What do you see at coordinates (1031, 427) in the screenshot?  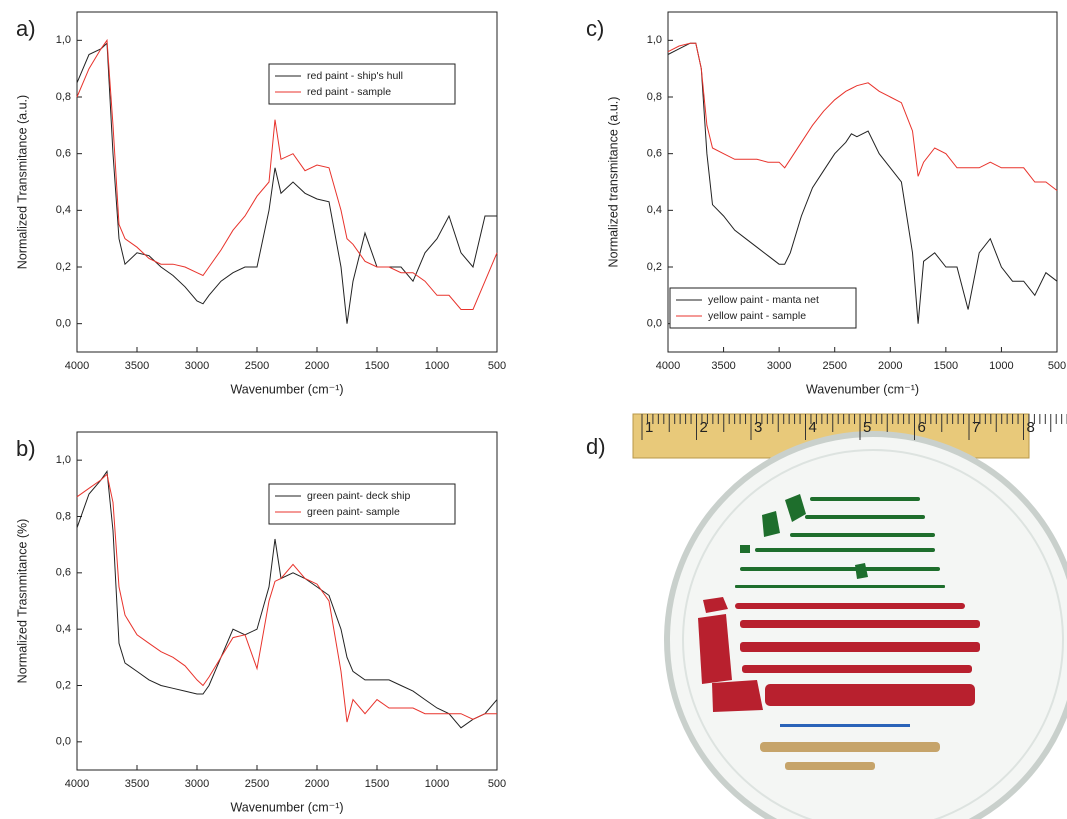 I see `ruler-label: 8` at bounding box center [1031, 427].